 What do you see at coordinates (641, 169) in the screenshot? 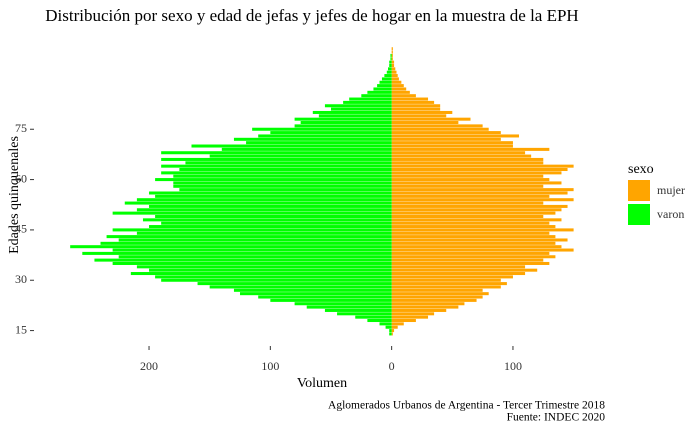
I see `legend-title: sexo` at bounding box center [641, 169].